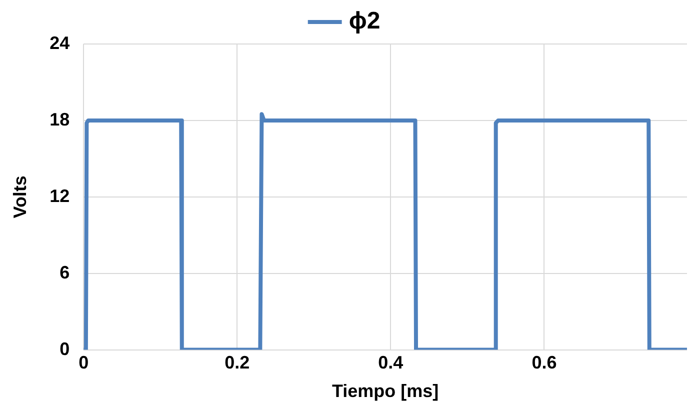 The width and height of the screenshot is (691, 411). What do you see at coordinates (391, 362) in the screenshot?
I see `x-tick-label: 0.4` at bounding box center [391, 362].